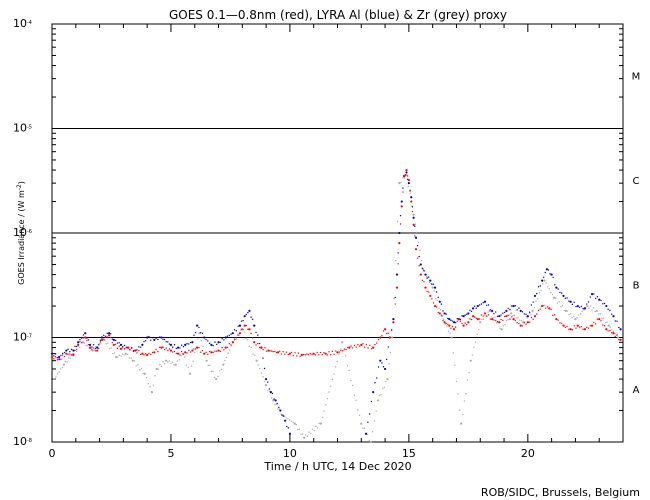  Describe the element at coordinates (636, 181) in the screenshot. I see `flare-class-label: C` at that location.